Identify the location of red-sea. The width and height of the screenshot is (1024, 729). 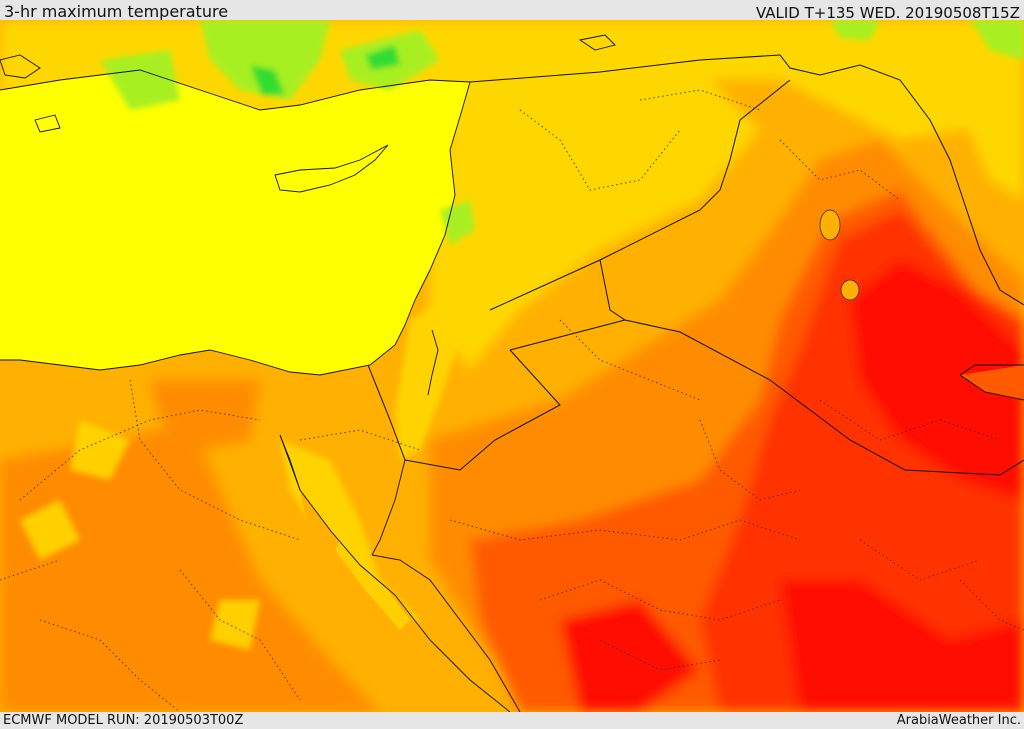
(405, 601).